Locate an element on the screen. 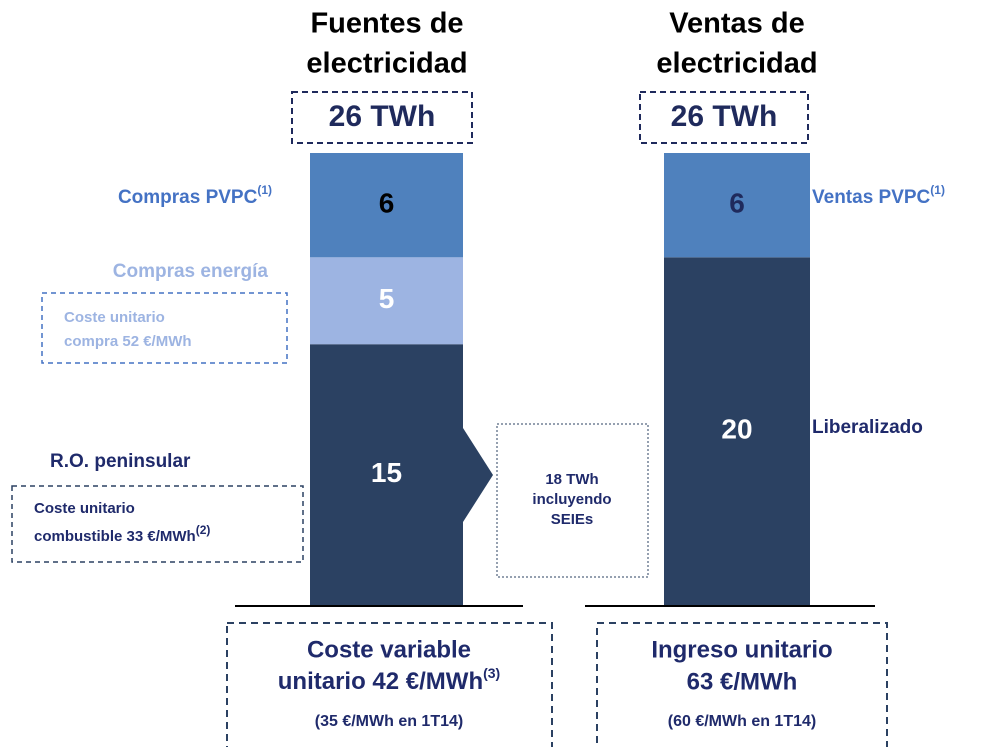  segment-label: Compras energía is located at coordinates (191, 271).